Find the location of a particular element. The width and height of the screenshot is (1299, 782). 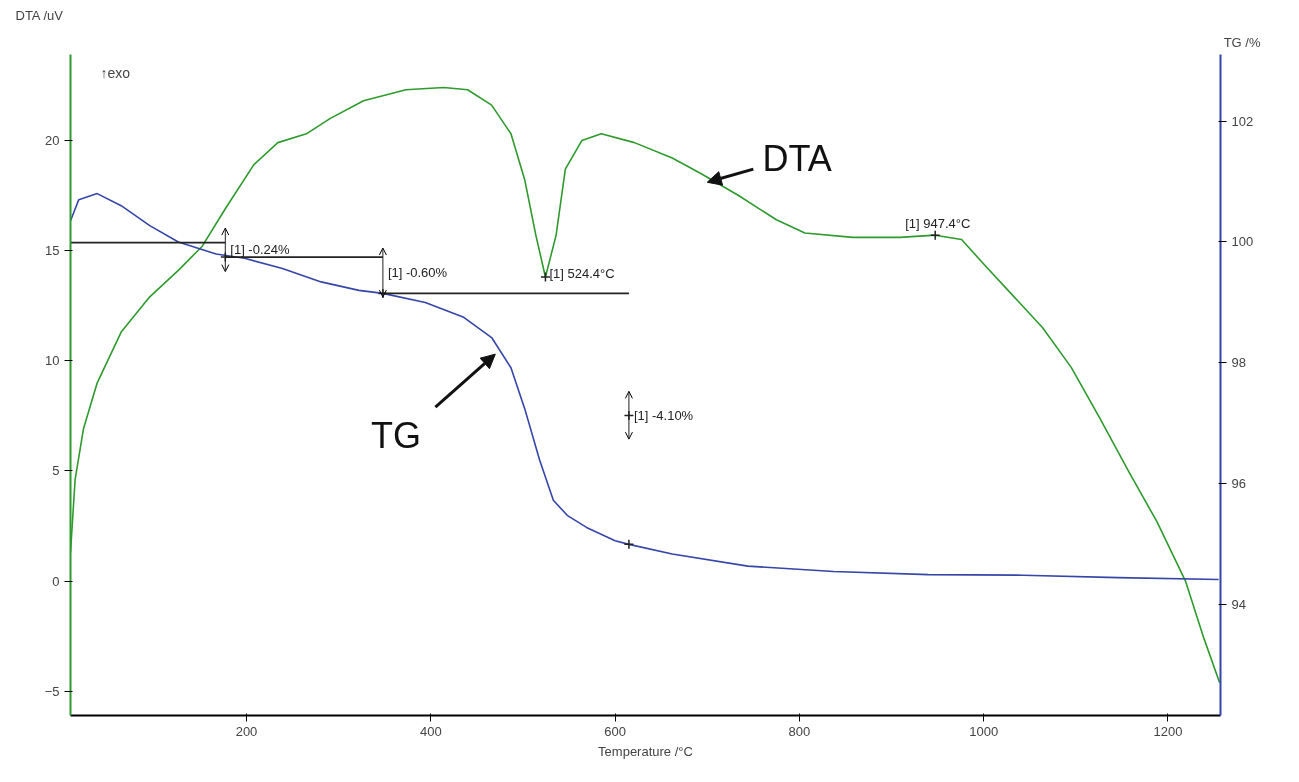

y-tick-label: 15 is located at coordinates (52, 251).